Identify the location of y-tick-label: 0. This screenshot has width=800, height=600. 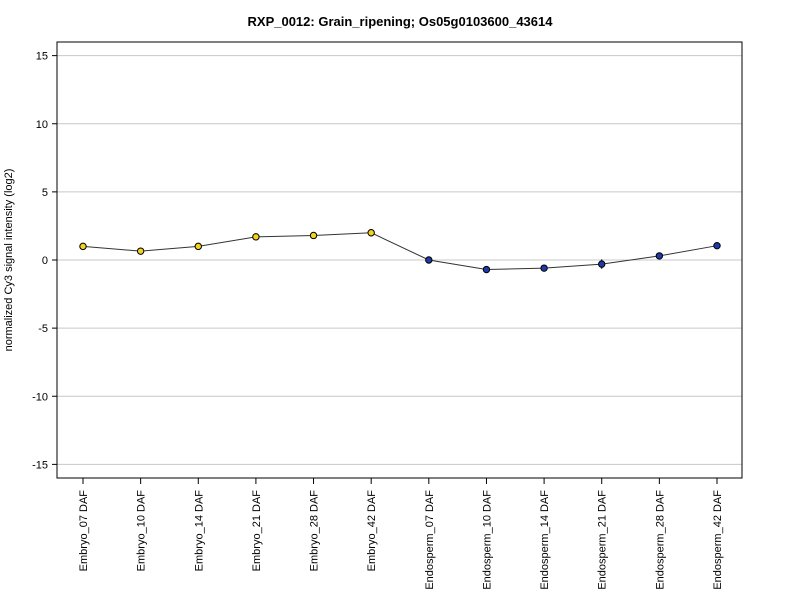
(45, 261).